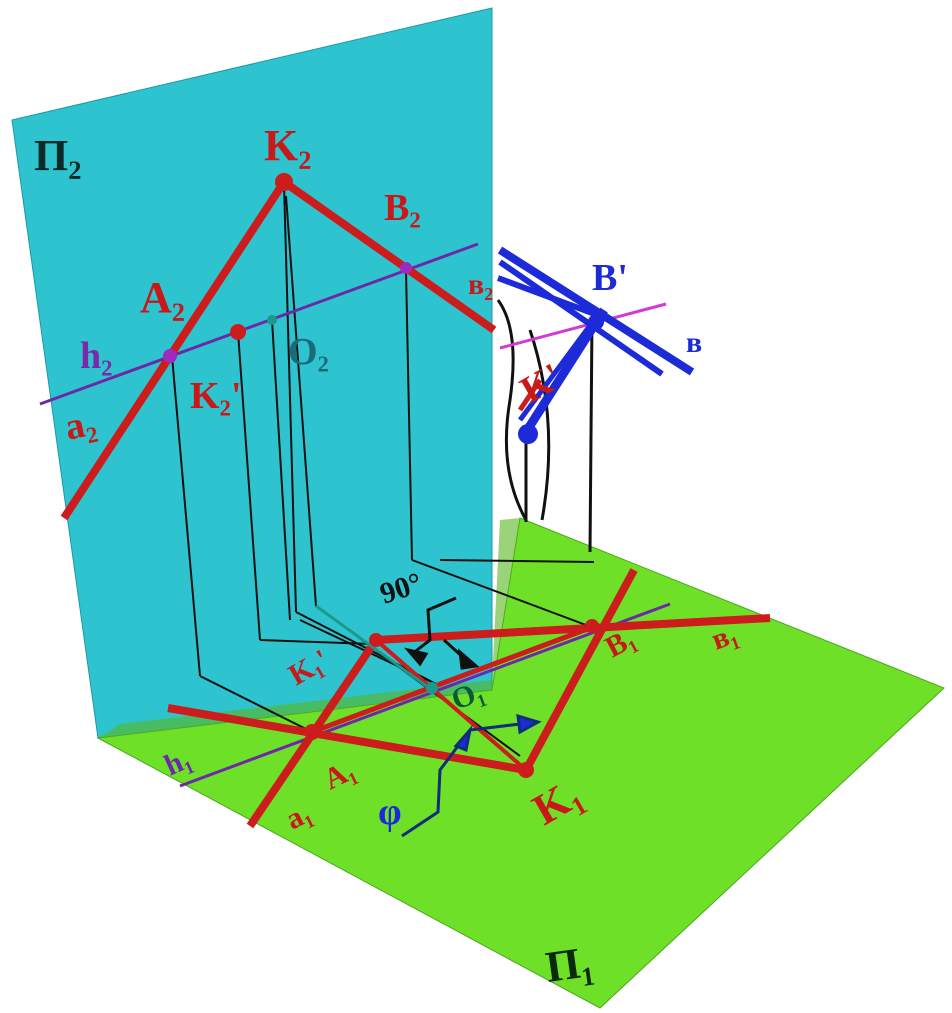 This screenshot has height=1013, width=952. Describe the element at coordinates (57, 155) in the screenshot. I see `label-plane-p2: П₂` at that location.